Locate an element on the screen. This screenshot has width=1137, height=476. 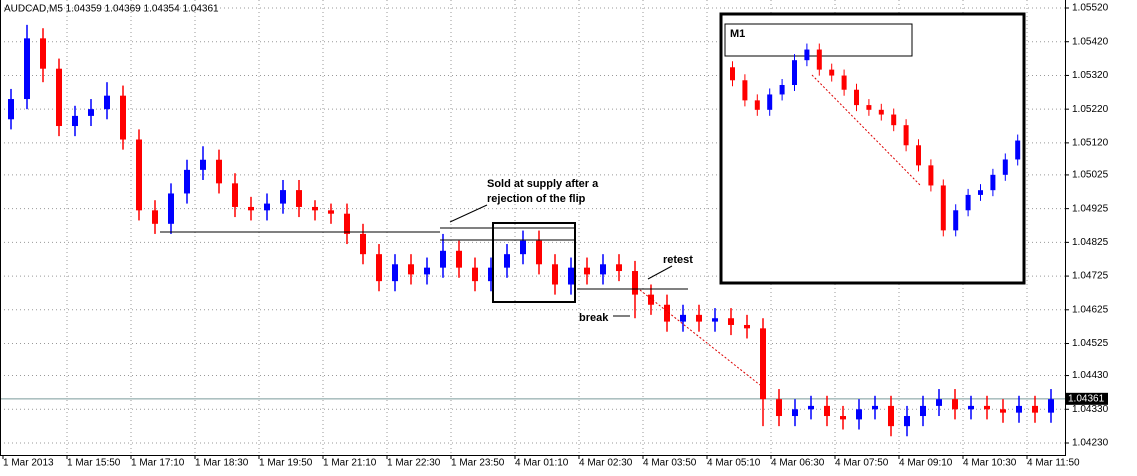
y-tick-label: 1.05025 is located at coordinates (1090, 175).